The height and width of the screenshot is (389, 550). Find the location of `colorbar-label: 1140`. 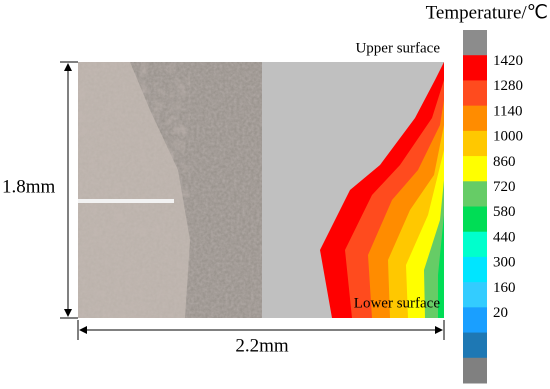

colorbar-label: 1140 is located at coordinates (507, 111).